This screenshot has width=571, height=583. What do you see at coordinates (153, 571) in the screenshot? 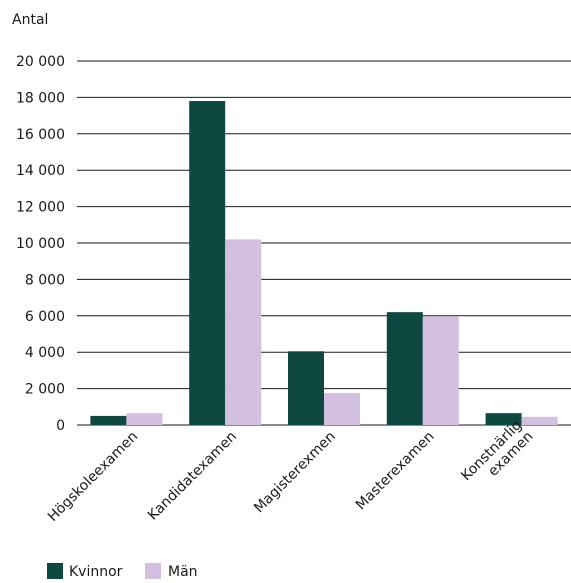
I see `legend-swatch-man` at bounding box center [153, 571].